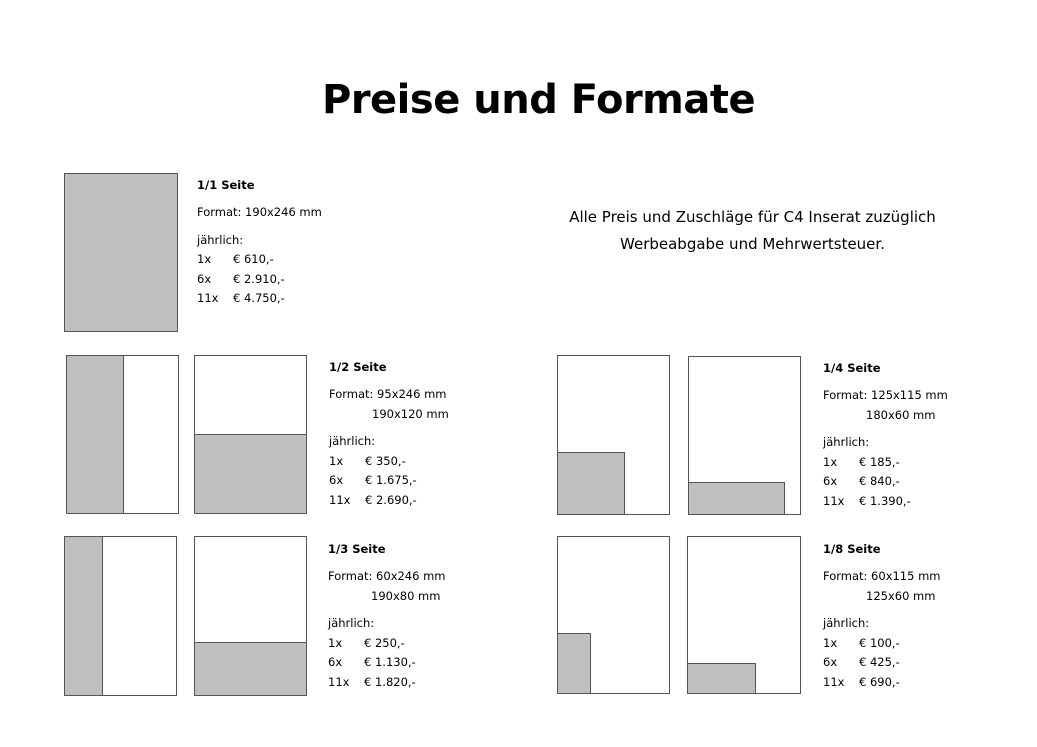 Image resolution: width=1037 pixels, height=747 pixels. Describe the element at coordinates (358, 367) in the screenshot. I see `half-page-heading: 1/2 Seite` at that location.